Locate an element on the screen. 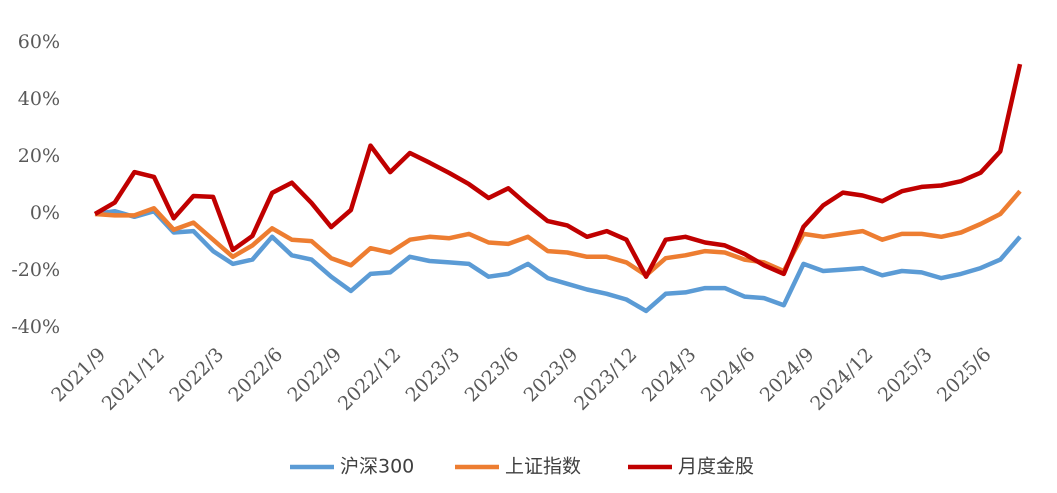 This screenshot has width=1057, height=493. x-tick-label: 2022/6 is located at coordinates (255, 375).